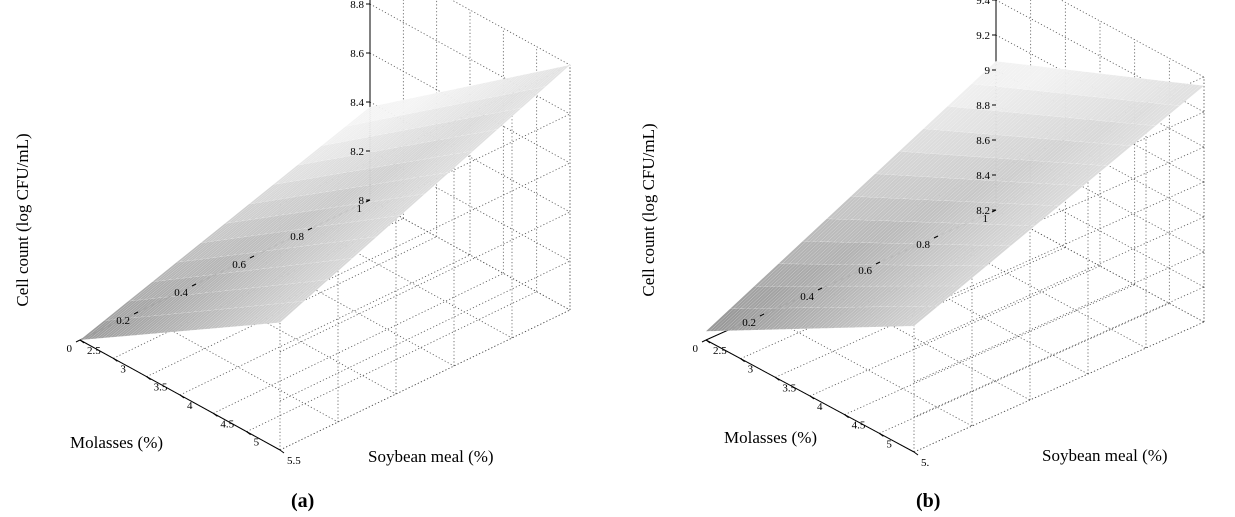  Describe the element at coordinates (983, 3) in the screenshot. I see `z-tick-label: 9.4` at that location.